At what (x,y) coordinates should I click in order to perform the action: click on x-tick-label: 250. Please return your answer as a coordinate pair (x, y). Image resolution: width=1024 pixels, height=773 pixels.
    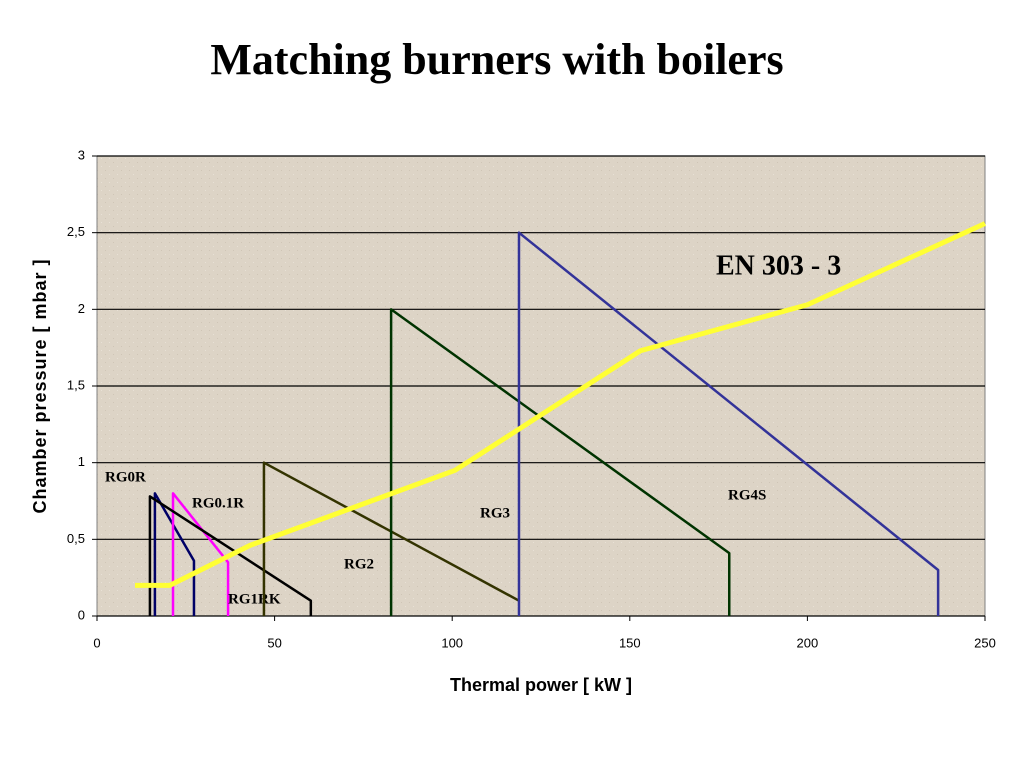
    Looking at the image, I should click on (985, 642).